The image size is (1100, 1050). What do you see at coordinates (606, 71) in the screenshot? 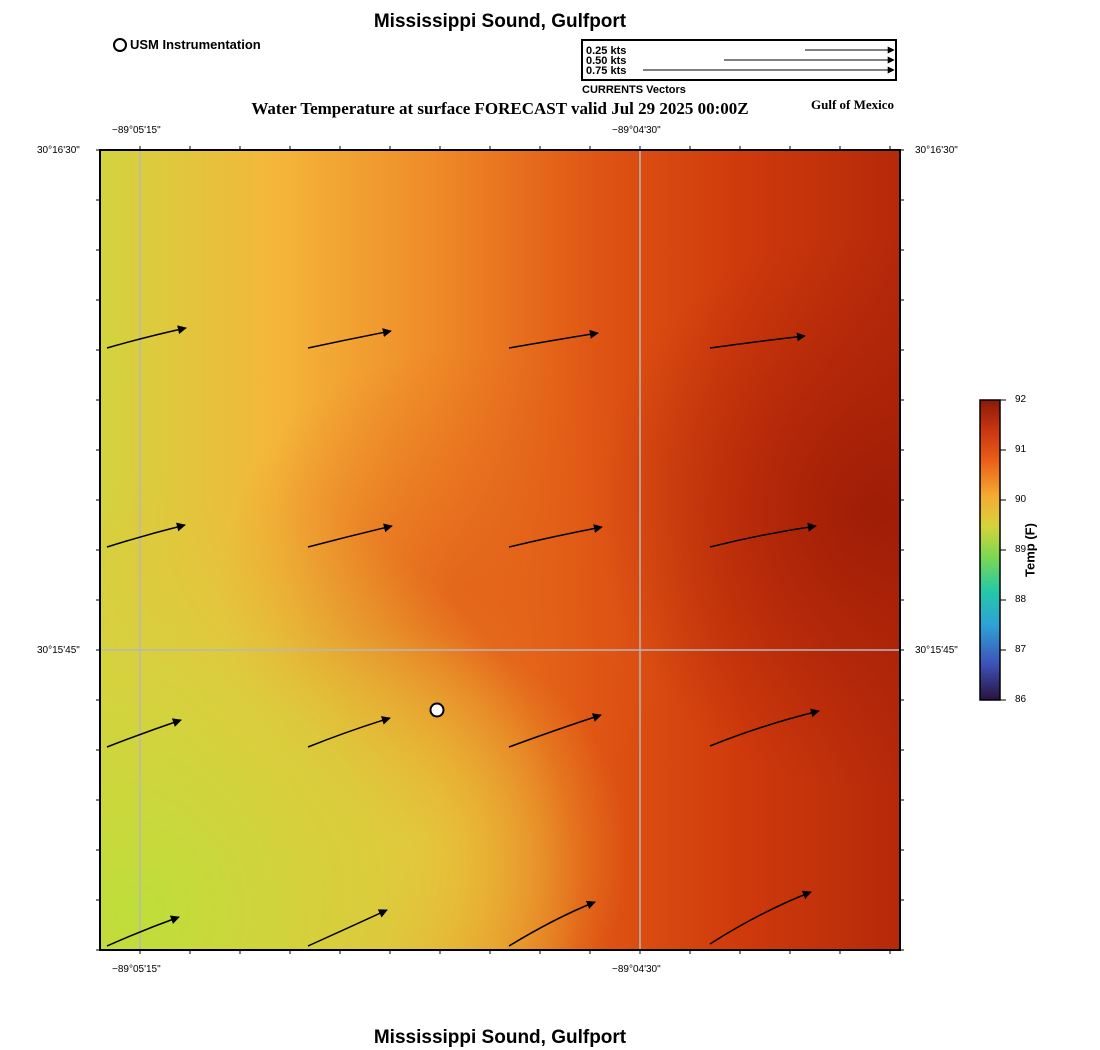
I see `vector-scale-label: 0.75 kts` at bounding box center [606, 71].